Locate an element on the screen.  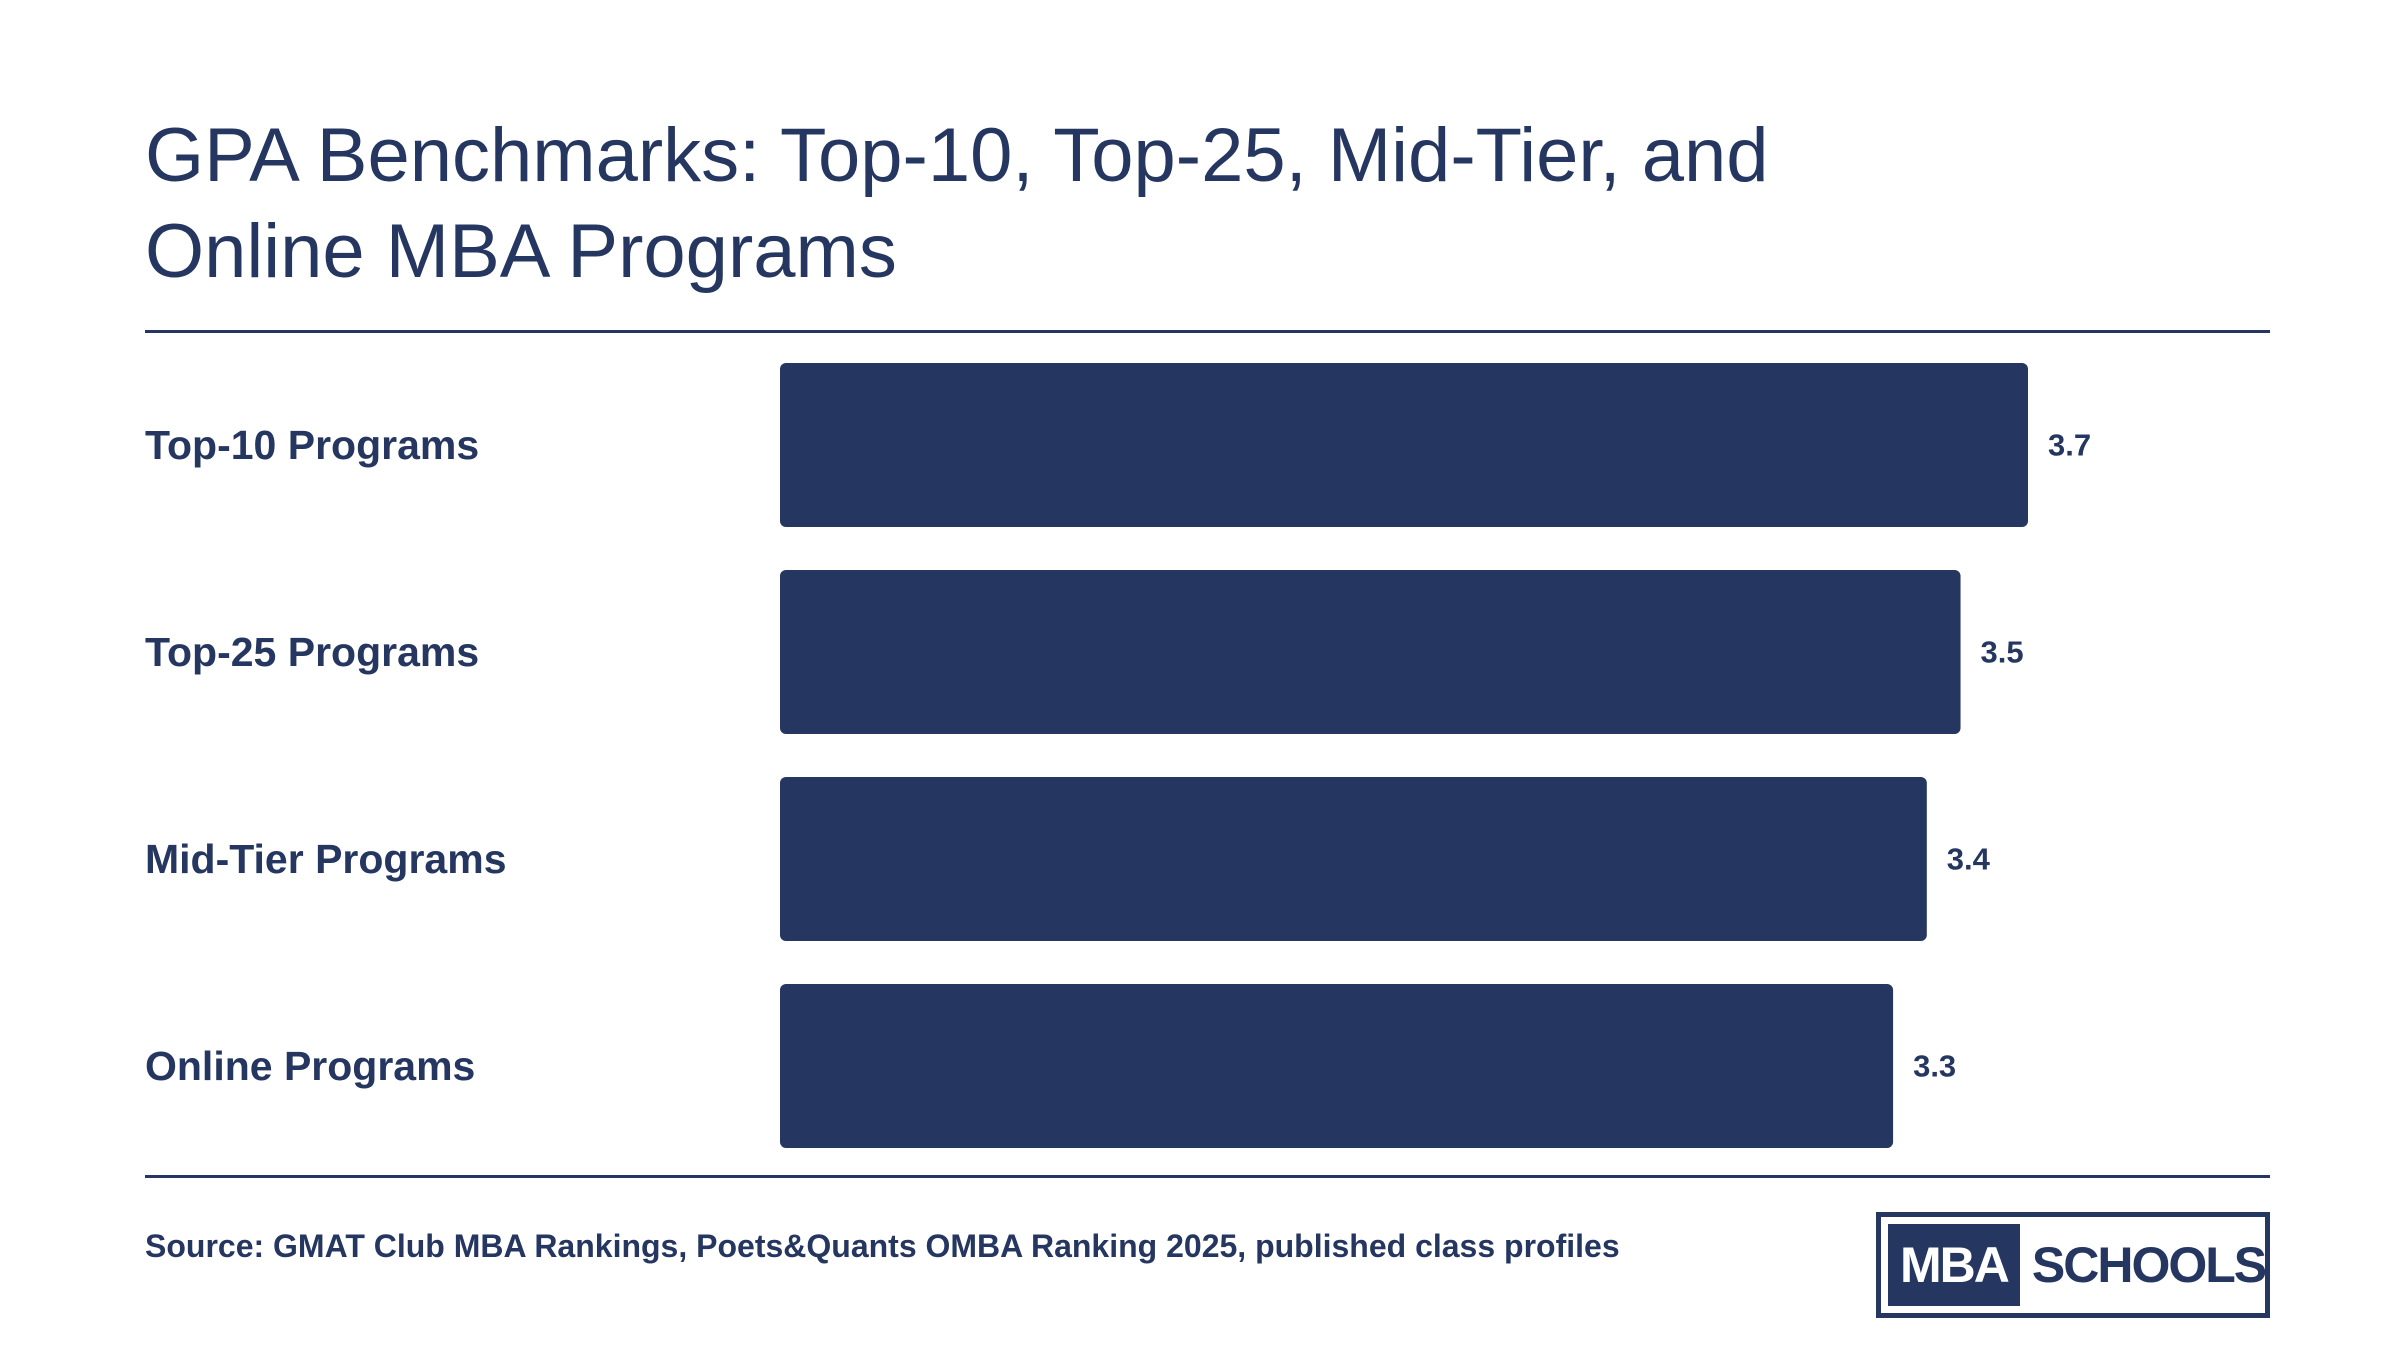
category-label: Online Programs is located at coordinates (310, 1066).